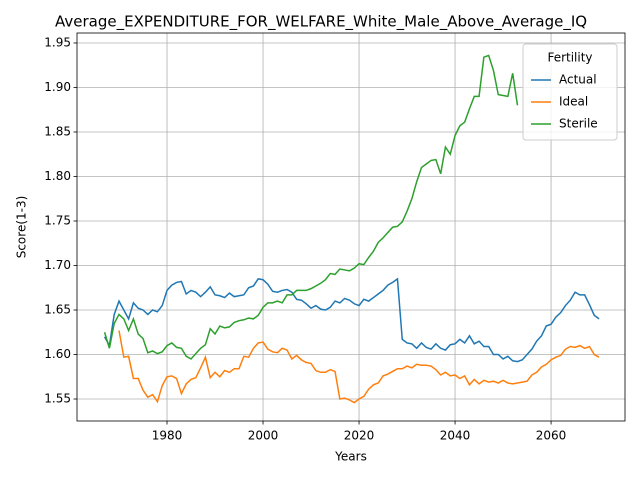 The image size is (640, 480). What do you see at coordinates (263, 436) in the screenshot?
I see `x-tick-label: 2000` at bounding box center [263, 436].